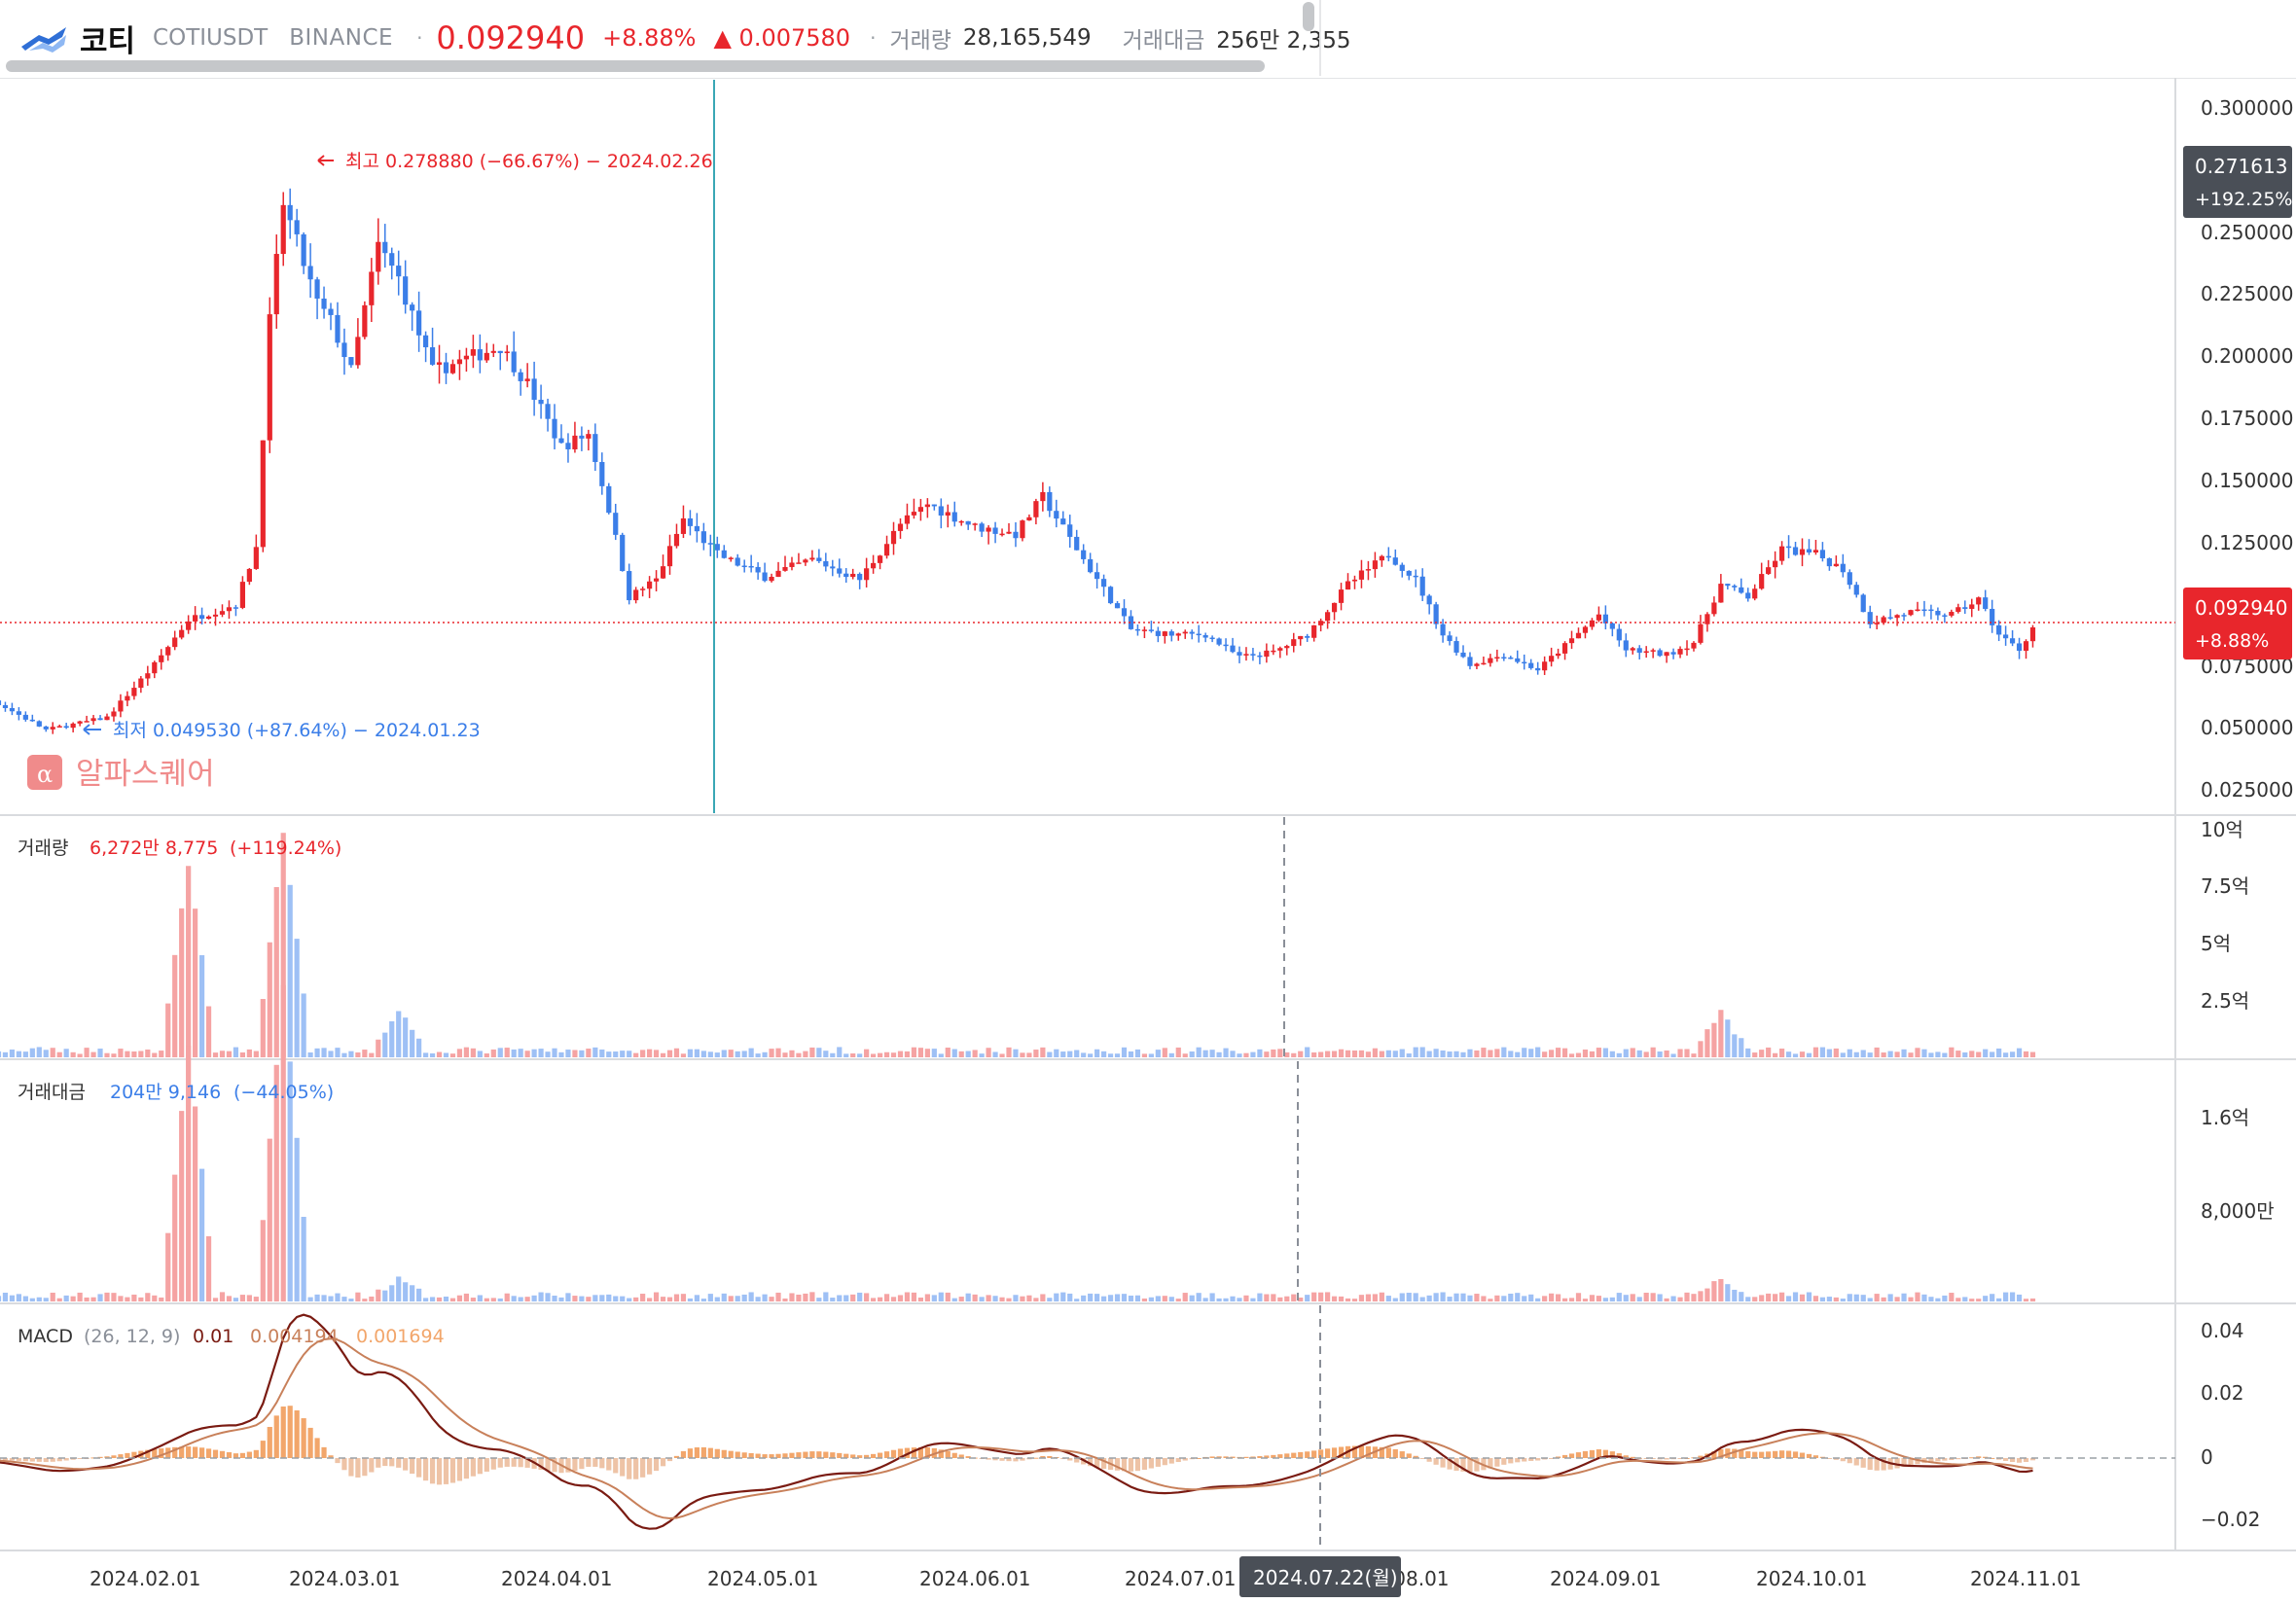 The height and width of the screenshot is (1603, 2296). What do you see at coordinates (211, 38) in the screenshot?
I see `symbol-code: COTIUSDT` at bounding box center [211, 38].